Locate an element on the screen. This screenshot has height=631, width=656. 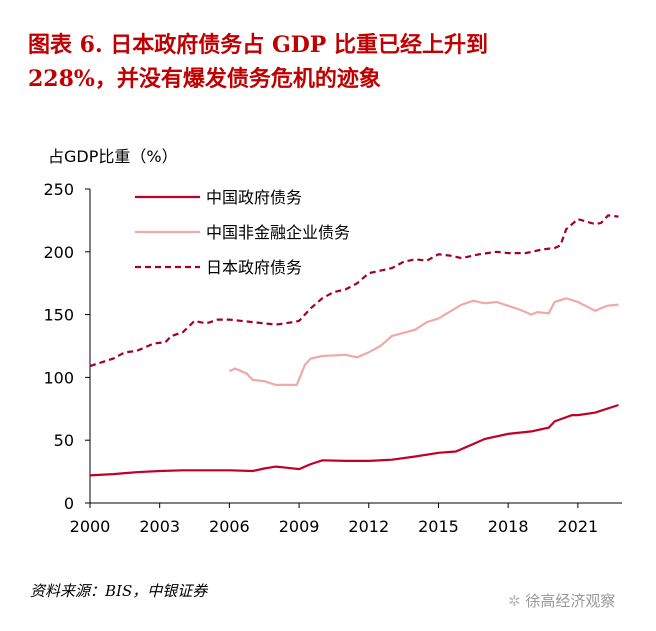
y-tick-label: 100 is located at coordinates (58, 377).